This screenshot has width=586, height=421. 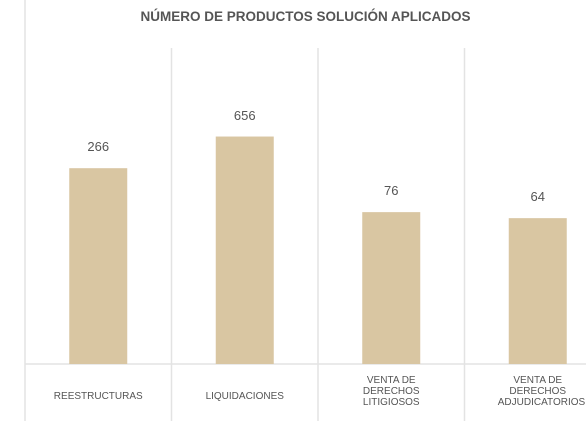 What do you see at coordinates (244, 115) in the screenshot?
I see `value-label: 656` at bounding box center [244, 115].